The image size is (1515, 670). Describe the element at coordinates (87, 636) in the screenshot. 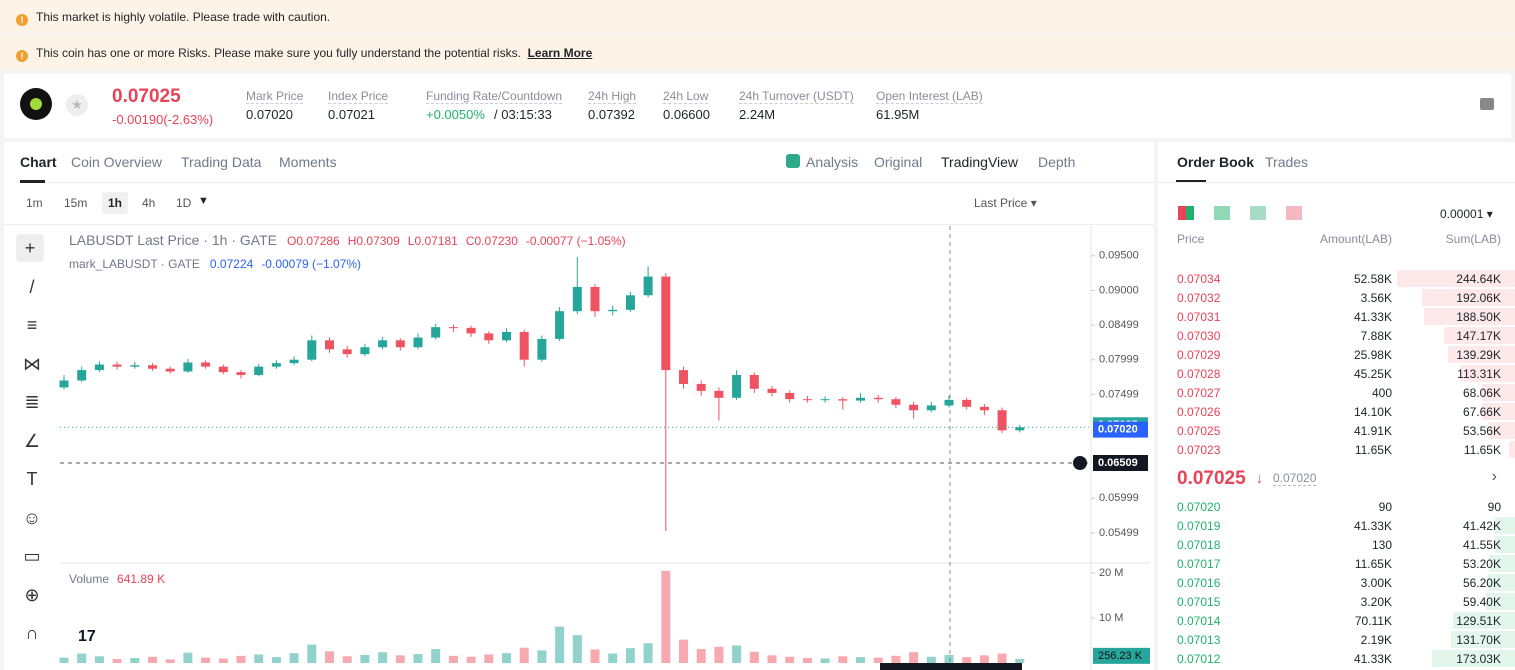

I see `tradingview-logo: 17` at that location.